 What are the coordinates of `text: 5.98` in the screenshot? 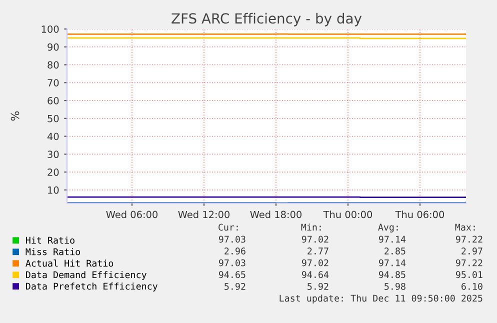 It's located at (395, 286).